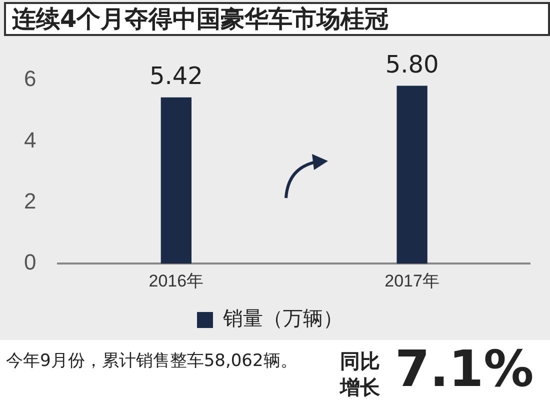 Image resolution: width=550 pixels, height=412 pixels. Describe the element at coordinates (277, 19) in the screenshot. I see `chart-title: 连续4个月夺得中国豪华车市场桂冠` at that location.